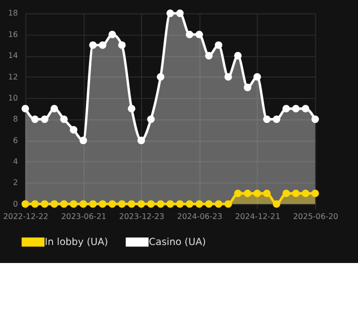  I want to click on legend-label: In lobby (UA), so click(76, 242).